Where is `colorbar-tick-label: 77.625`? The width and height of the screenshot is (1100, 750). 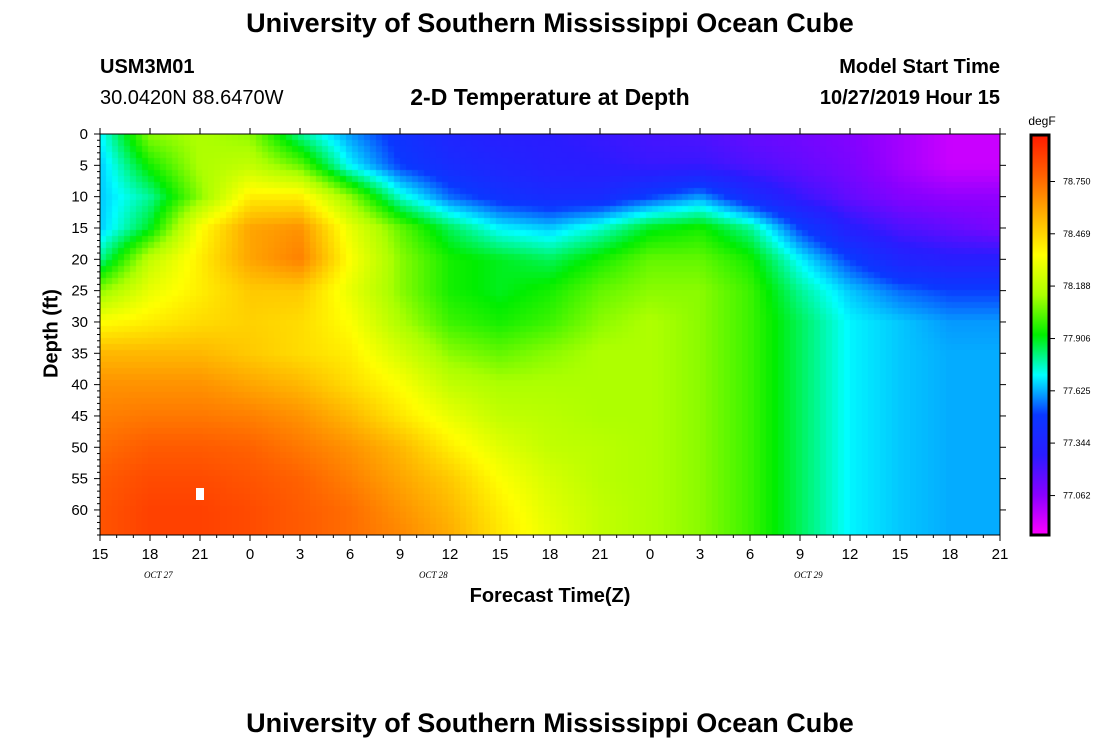
colorbar-tick-label: 77.625 is located at coordinates (1077, 391).